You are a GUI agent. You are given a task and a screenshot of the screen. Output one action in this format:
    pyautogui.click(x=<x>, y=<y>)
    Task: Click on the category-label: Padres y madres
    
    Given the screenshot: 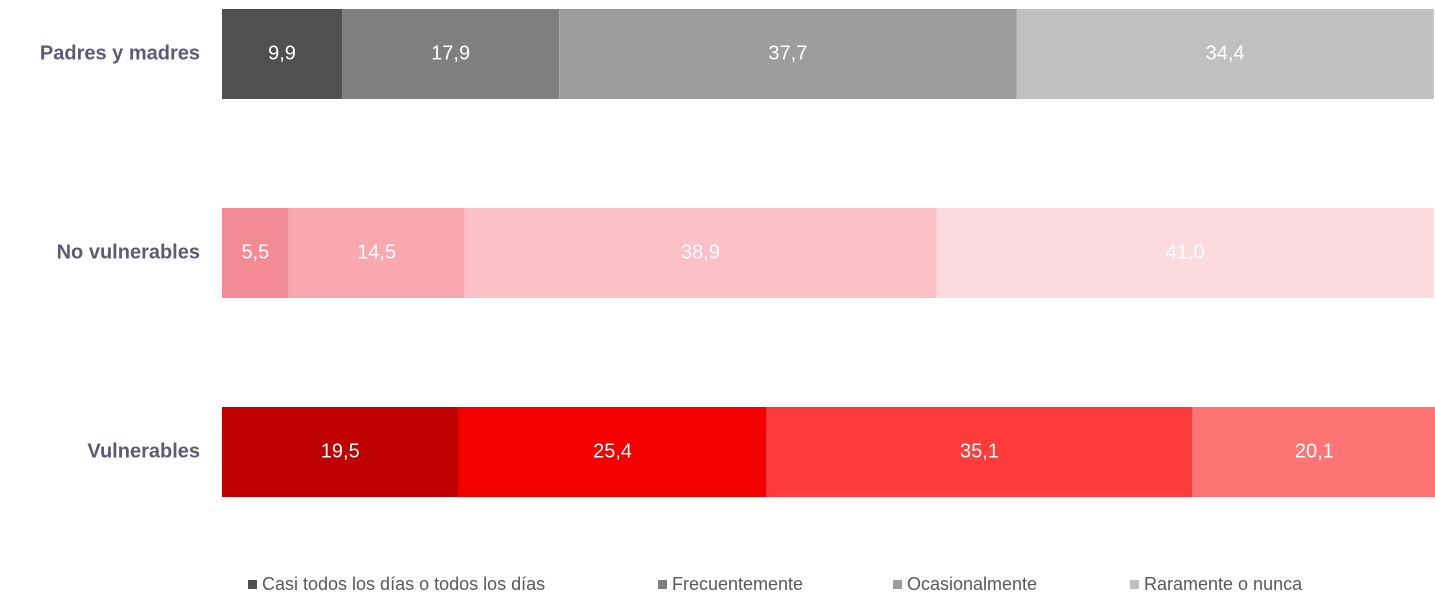 What is the action you would take?
    pyautogui.click(x=120, y=53)
    